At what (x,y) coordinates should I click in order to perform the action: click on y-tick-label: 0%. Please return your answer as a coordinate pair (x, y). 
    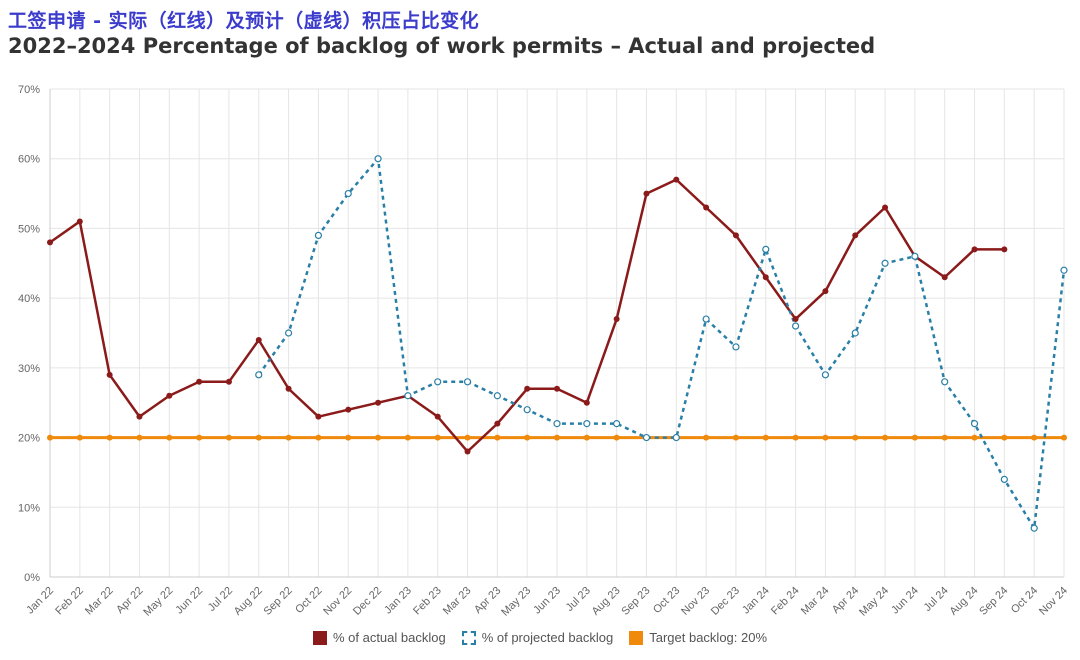
    Looking at the image, I should click on (32, 578).